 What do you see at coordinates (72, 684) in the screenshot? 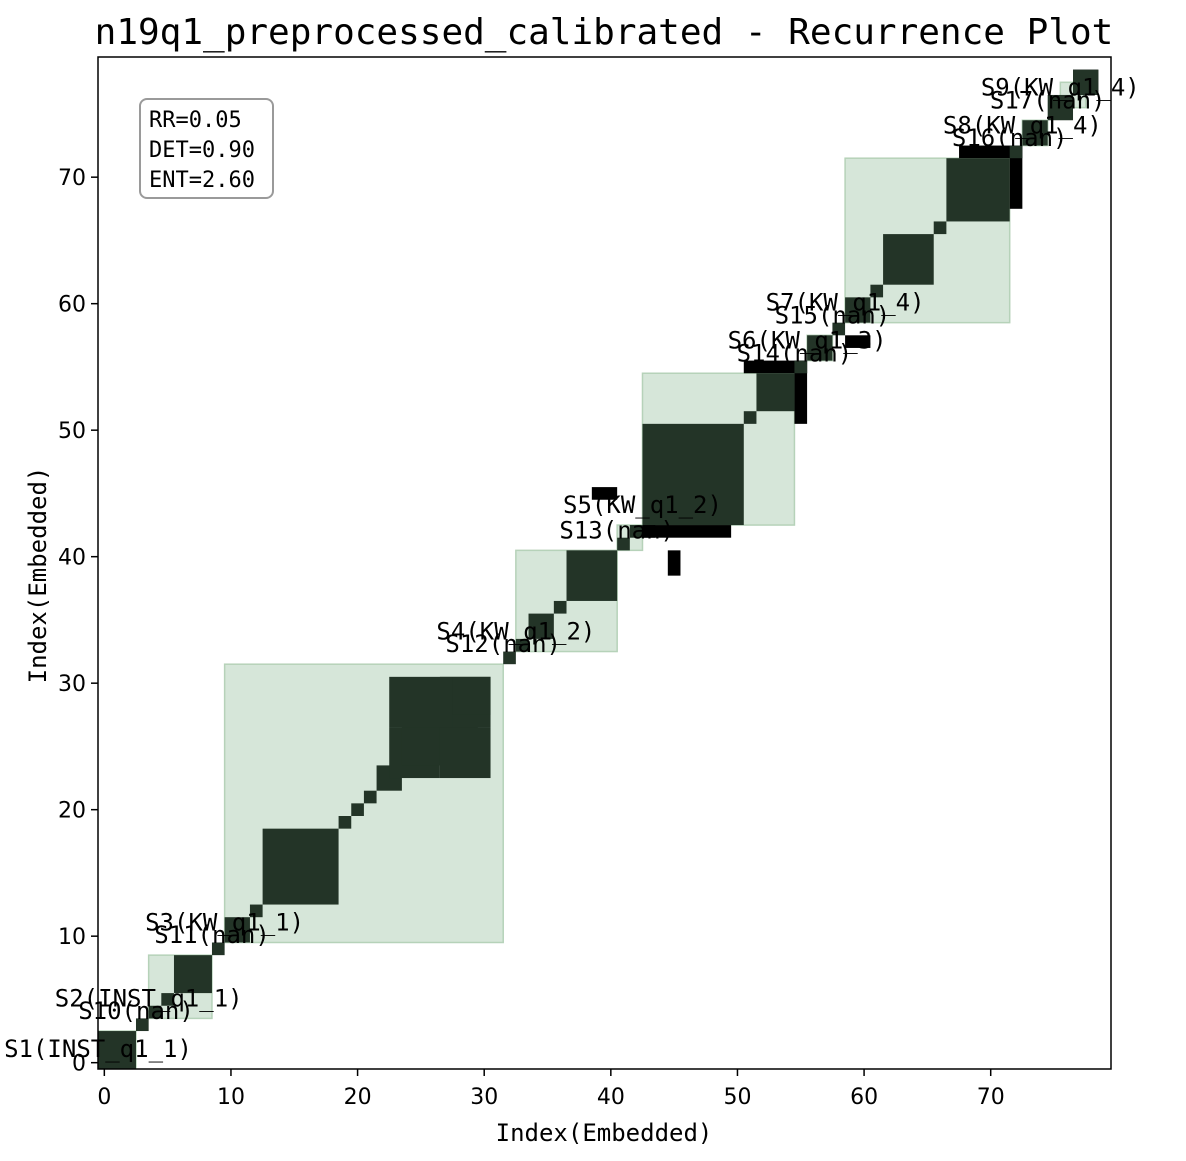
I see `y-tick-label: 30` at bounding box center [72, 684].